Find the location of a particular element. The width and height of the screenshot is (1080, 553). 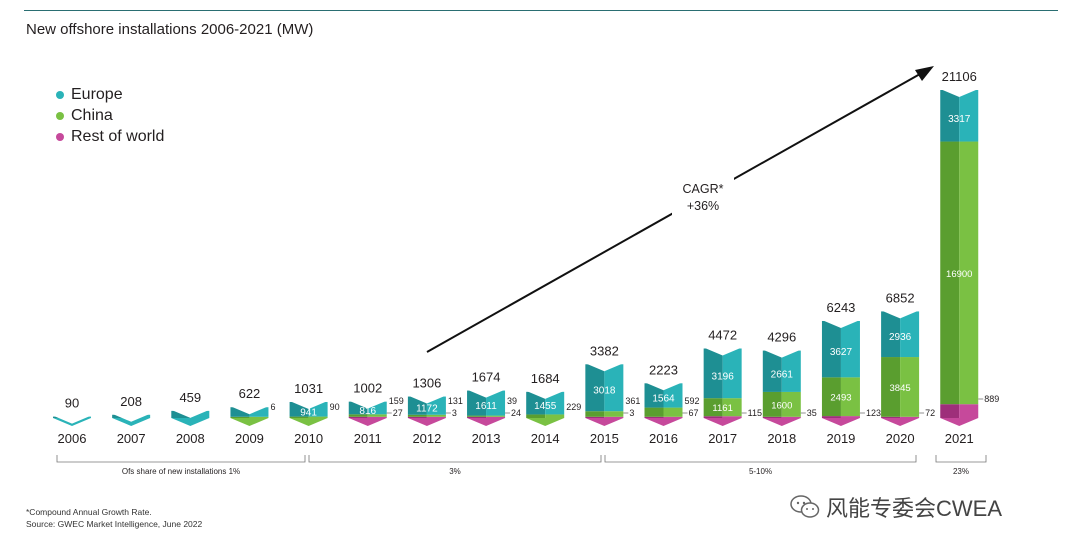

cagr-arrow-head is located at coordinates (924, 73).